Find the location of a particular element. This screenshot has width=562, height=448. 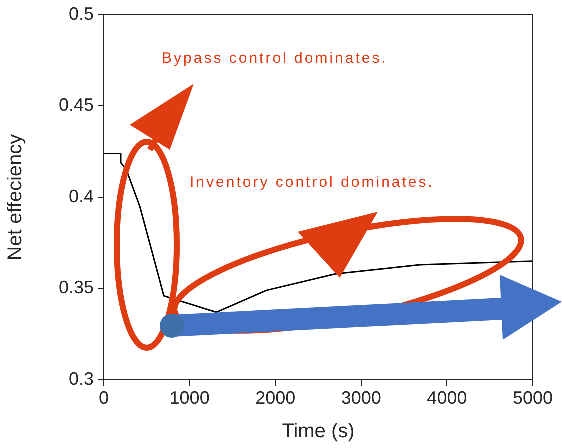

x-tick-label: 5000 is located at coordinates (533, 398).